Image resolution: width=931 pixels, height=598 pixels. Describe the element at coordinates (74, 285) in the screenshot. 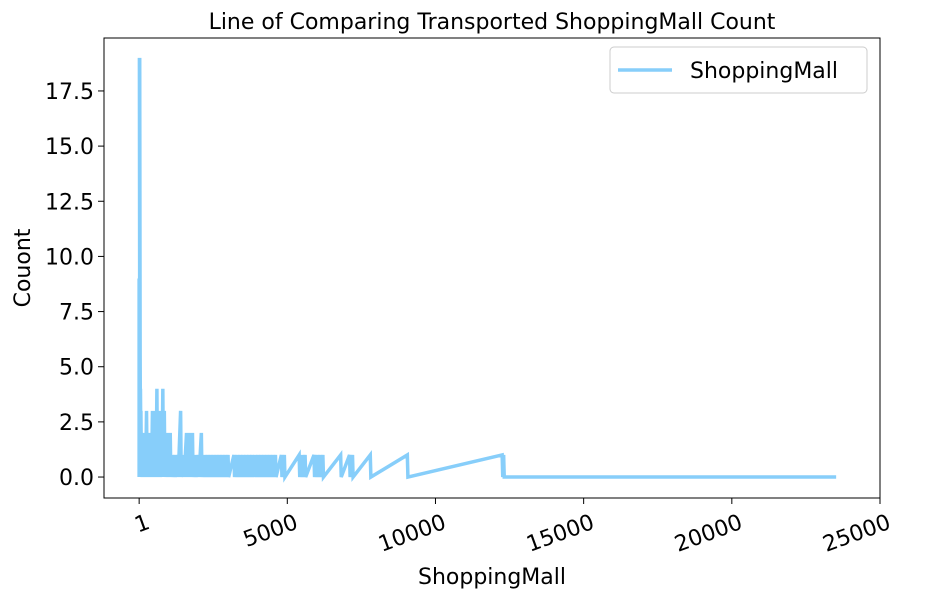

I see `y-axis: 0.0 2.5 5.0 7.5 10.0 12.5 15.0 17.5` at that location.